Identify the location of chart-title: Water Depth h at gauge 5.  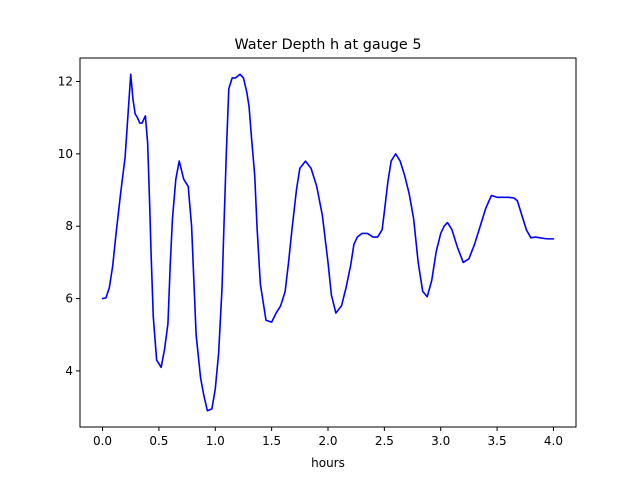
(327, 45).